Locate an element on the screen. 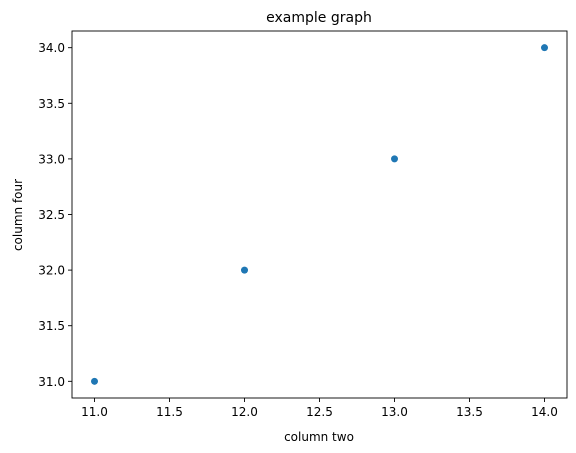 Image resolution: width=576 pixels, height=453 pixels. y-tick-label: 31.0 is located at coordinates (51, 382).